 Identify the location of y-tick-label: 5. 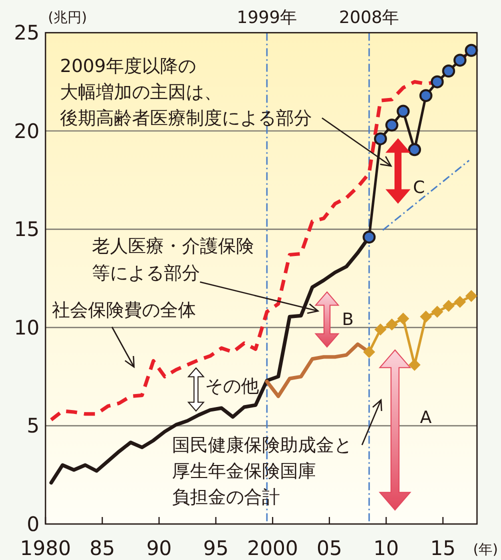
(33, 426).